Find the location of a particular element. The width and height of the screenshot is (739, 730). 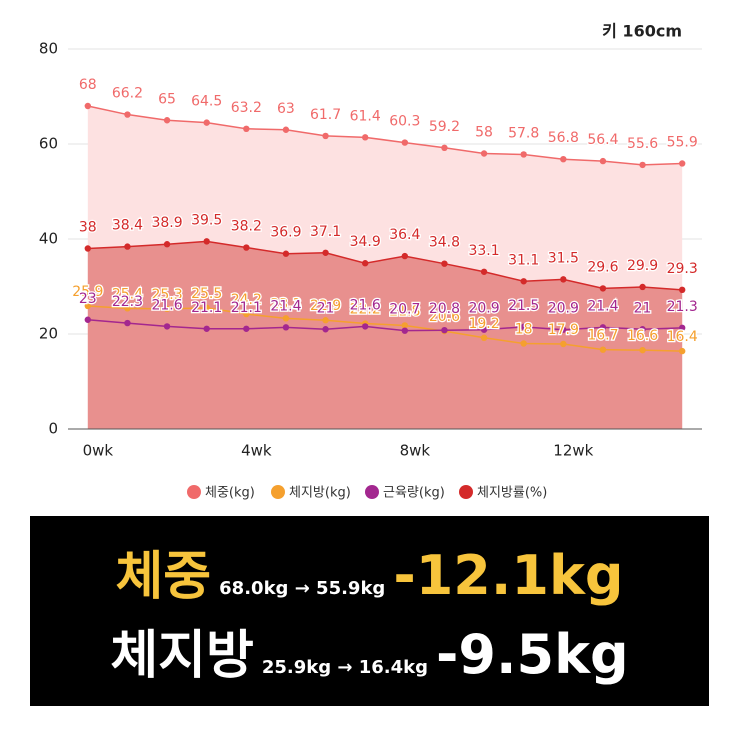

data-label: 18 is located at coordinates (524, 330).